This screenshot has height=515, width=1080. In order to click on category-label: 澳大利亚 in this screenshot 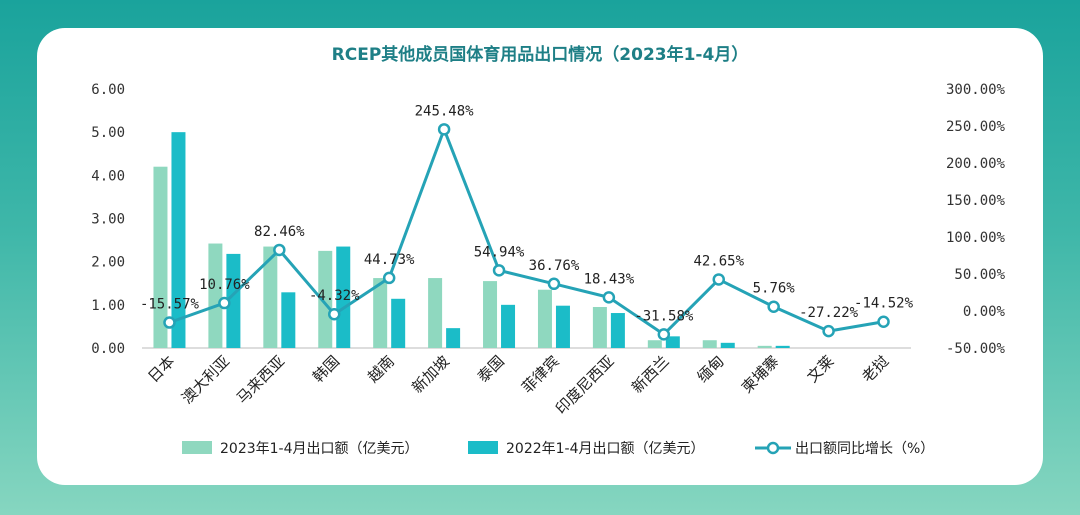, I will do `click(205, 379)`.